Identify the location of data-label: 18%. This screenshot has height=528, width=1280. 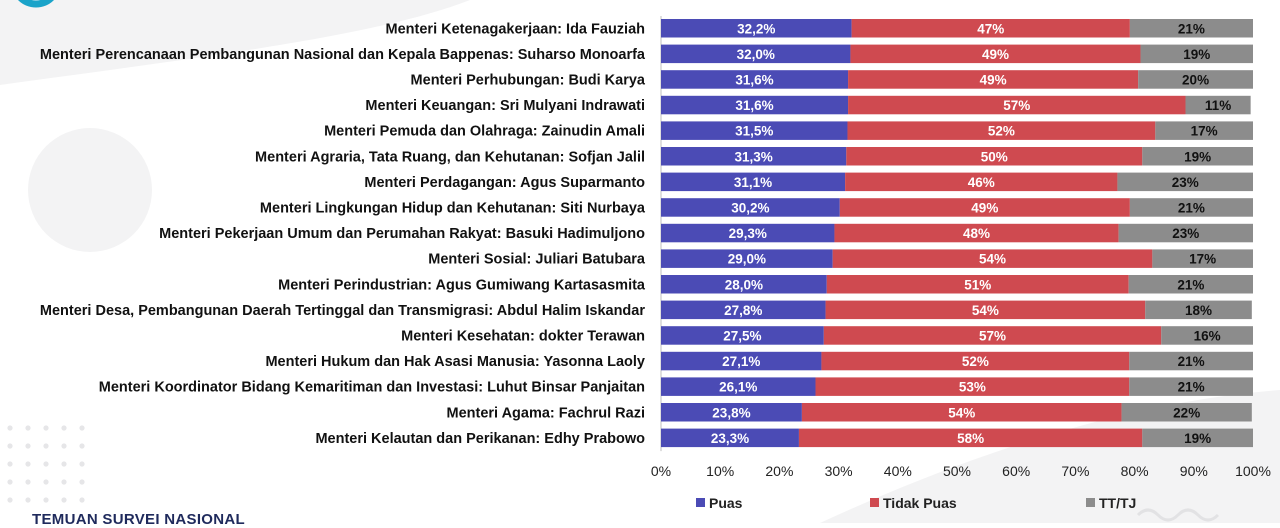
(1198, 310).